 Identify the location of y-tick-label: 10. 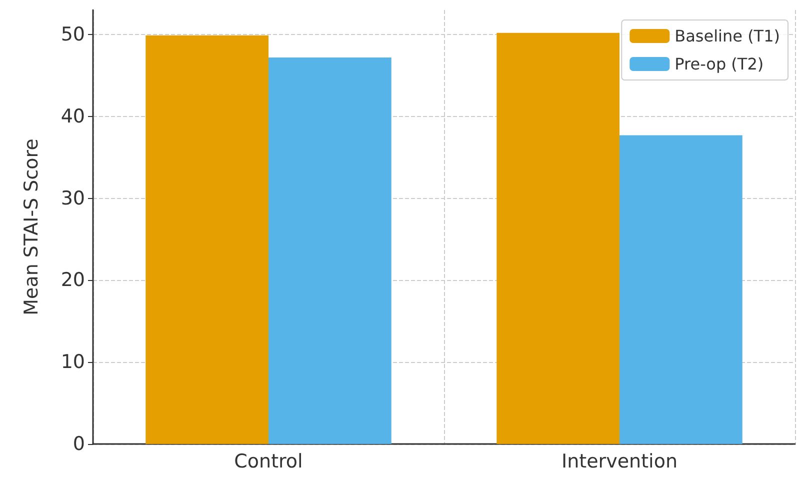
(72, 362).